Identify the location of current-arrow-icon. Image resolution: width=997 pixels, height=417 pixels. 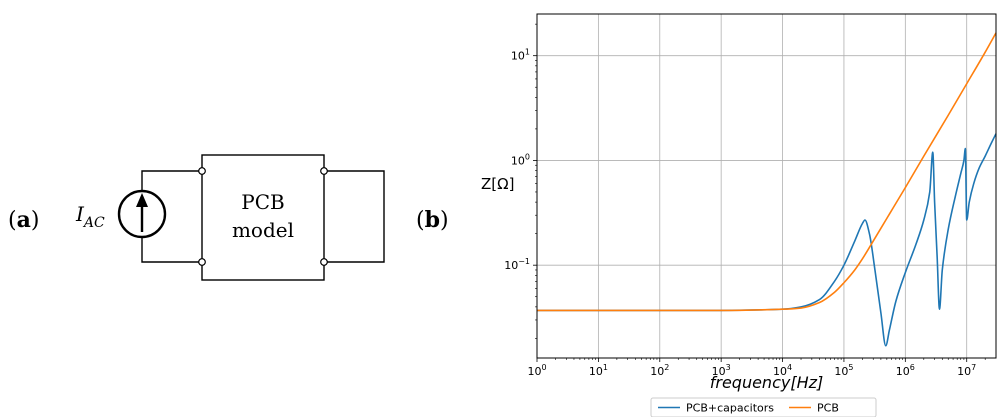
(142, 212).